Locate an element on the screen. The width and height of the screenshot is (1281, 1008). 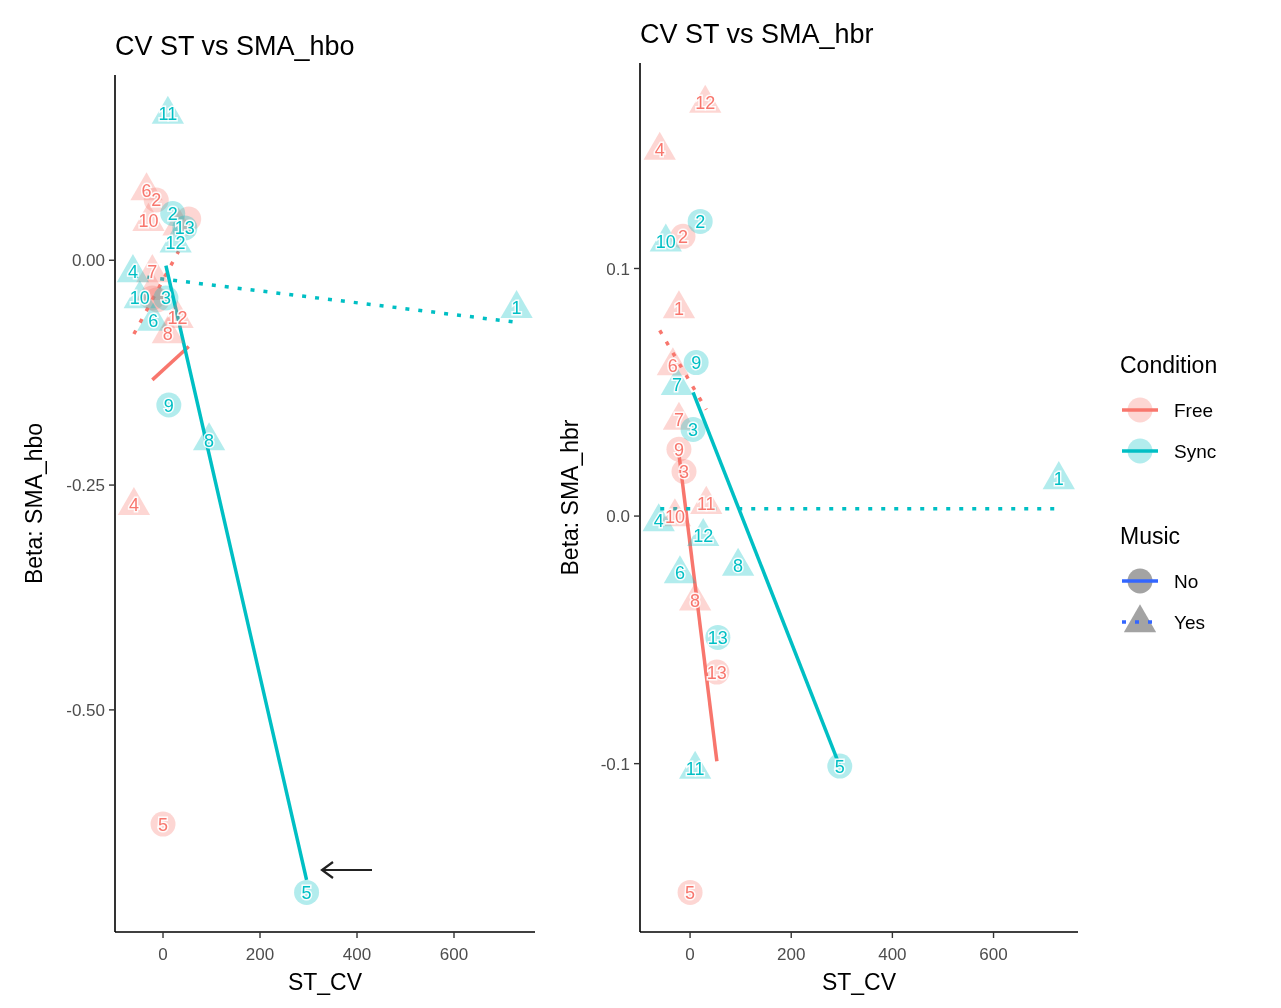
y-axis-title: Beta: SMA_hbo is located at coordinates (34, 503).